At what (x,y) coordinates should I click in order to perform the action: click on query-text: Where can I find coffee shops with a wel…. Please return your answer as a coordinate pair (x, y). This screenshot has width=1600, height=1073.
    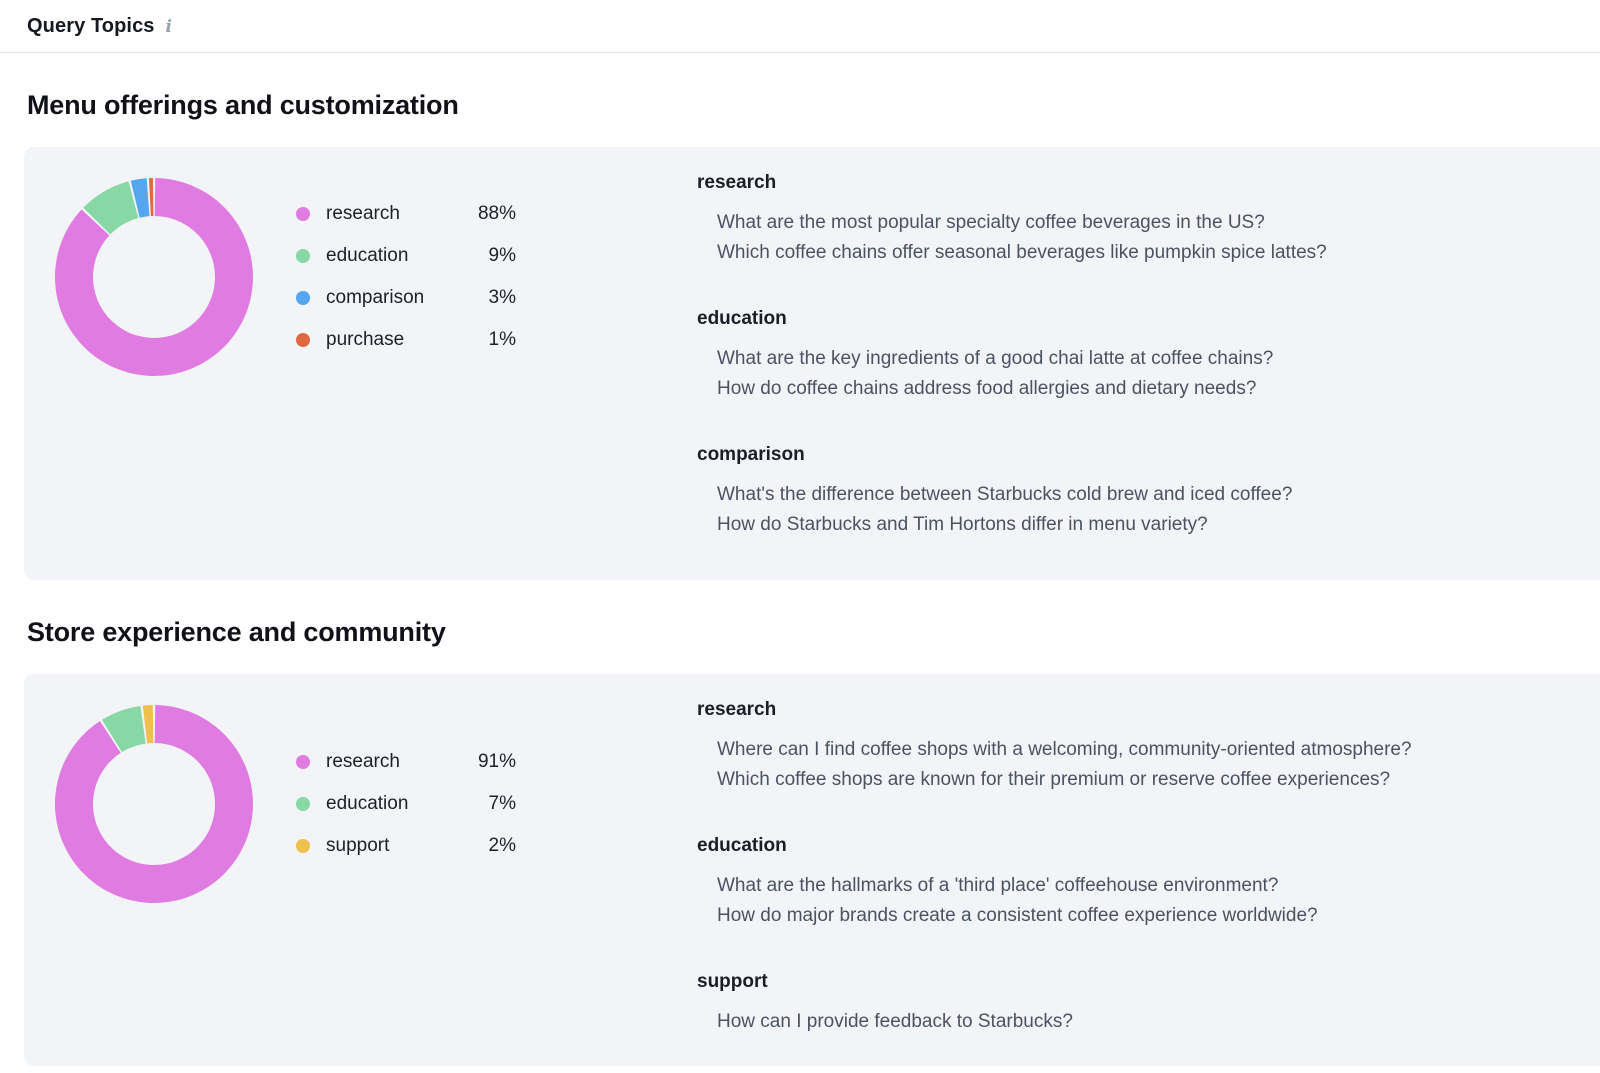
    Looking at the image, I should click on (1064, 749).